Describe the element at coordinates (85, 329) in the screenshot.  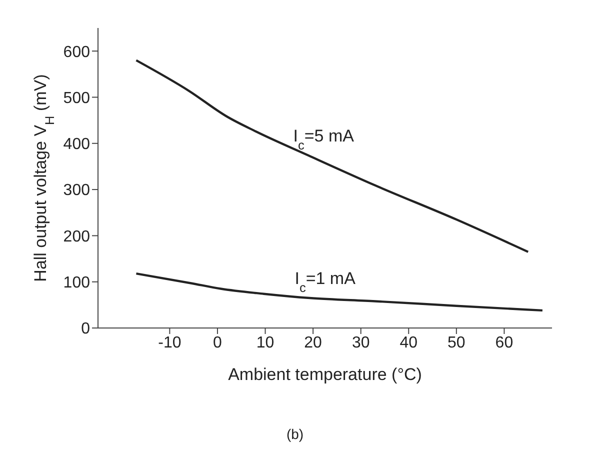
I see `y-tick-label: 0` at that location.